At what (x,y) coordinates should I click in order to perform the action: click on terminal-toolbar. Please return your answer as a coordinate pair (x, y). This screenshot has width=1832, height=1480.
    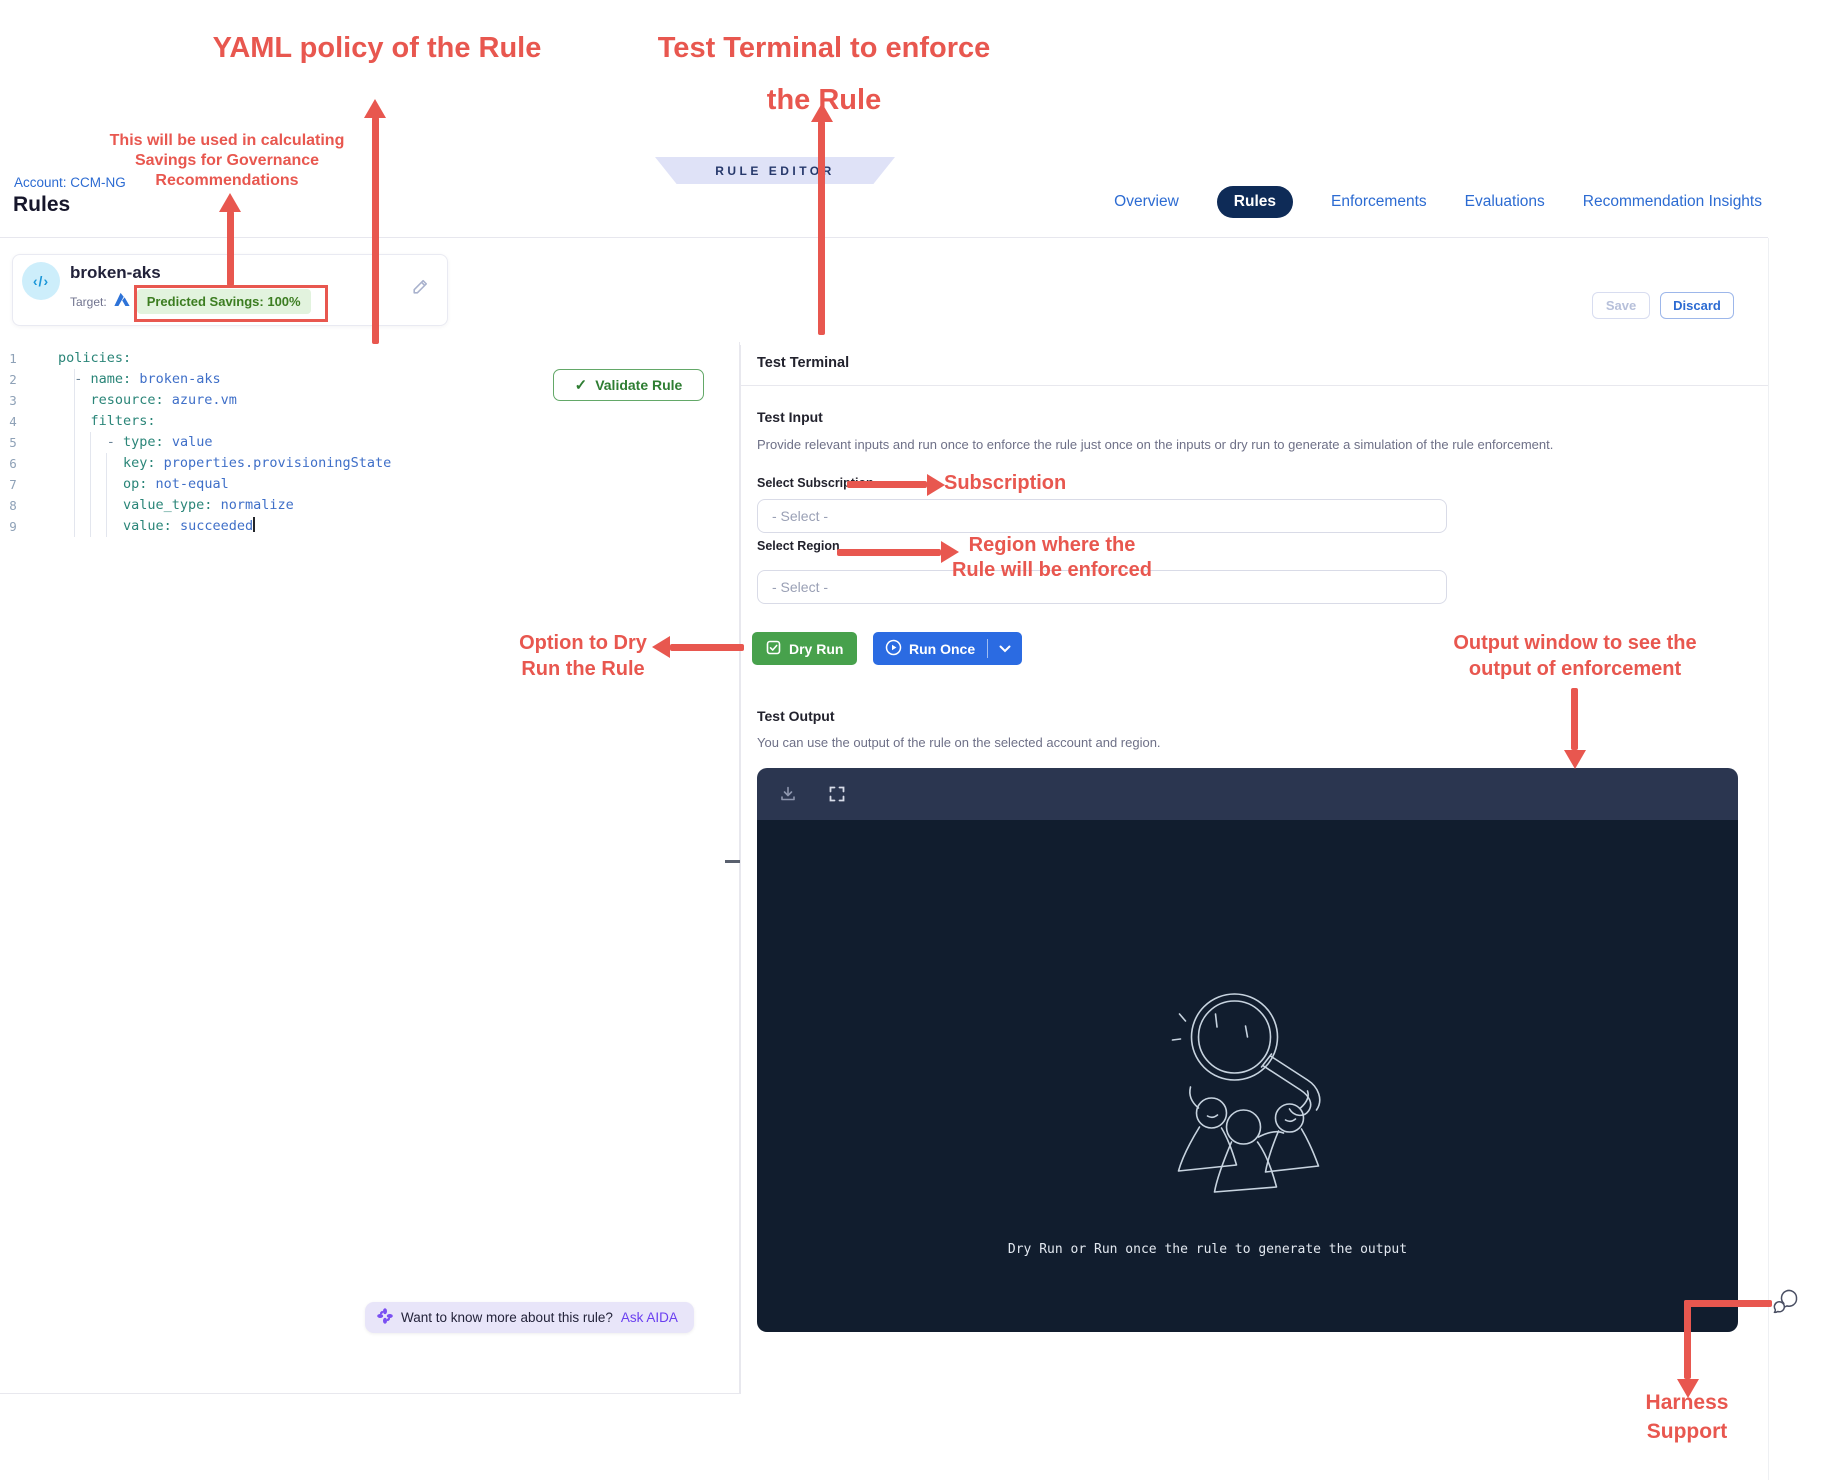
    Looking at the image, I should click on (1247, 794).